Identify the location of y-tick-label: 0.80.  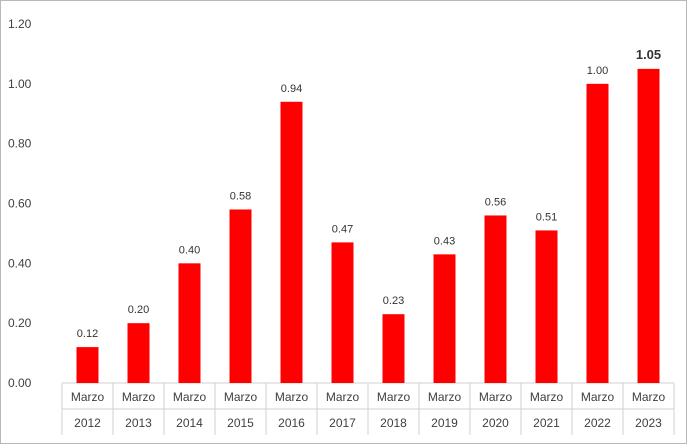
(20, 144).